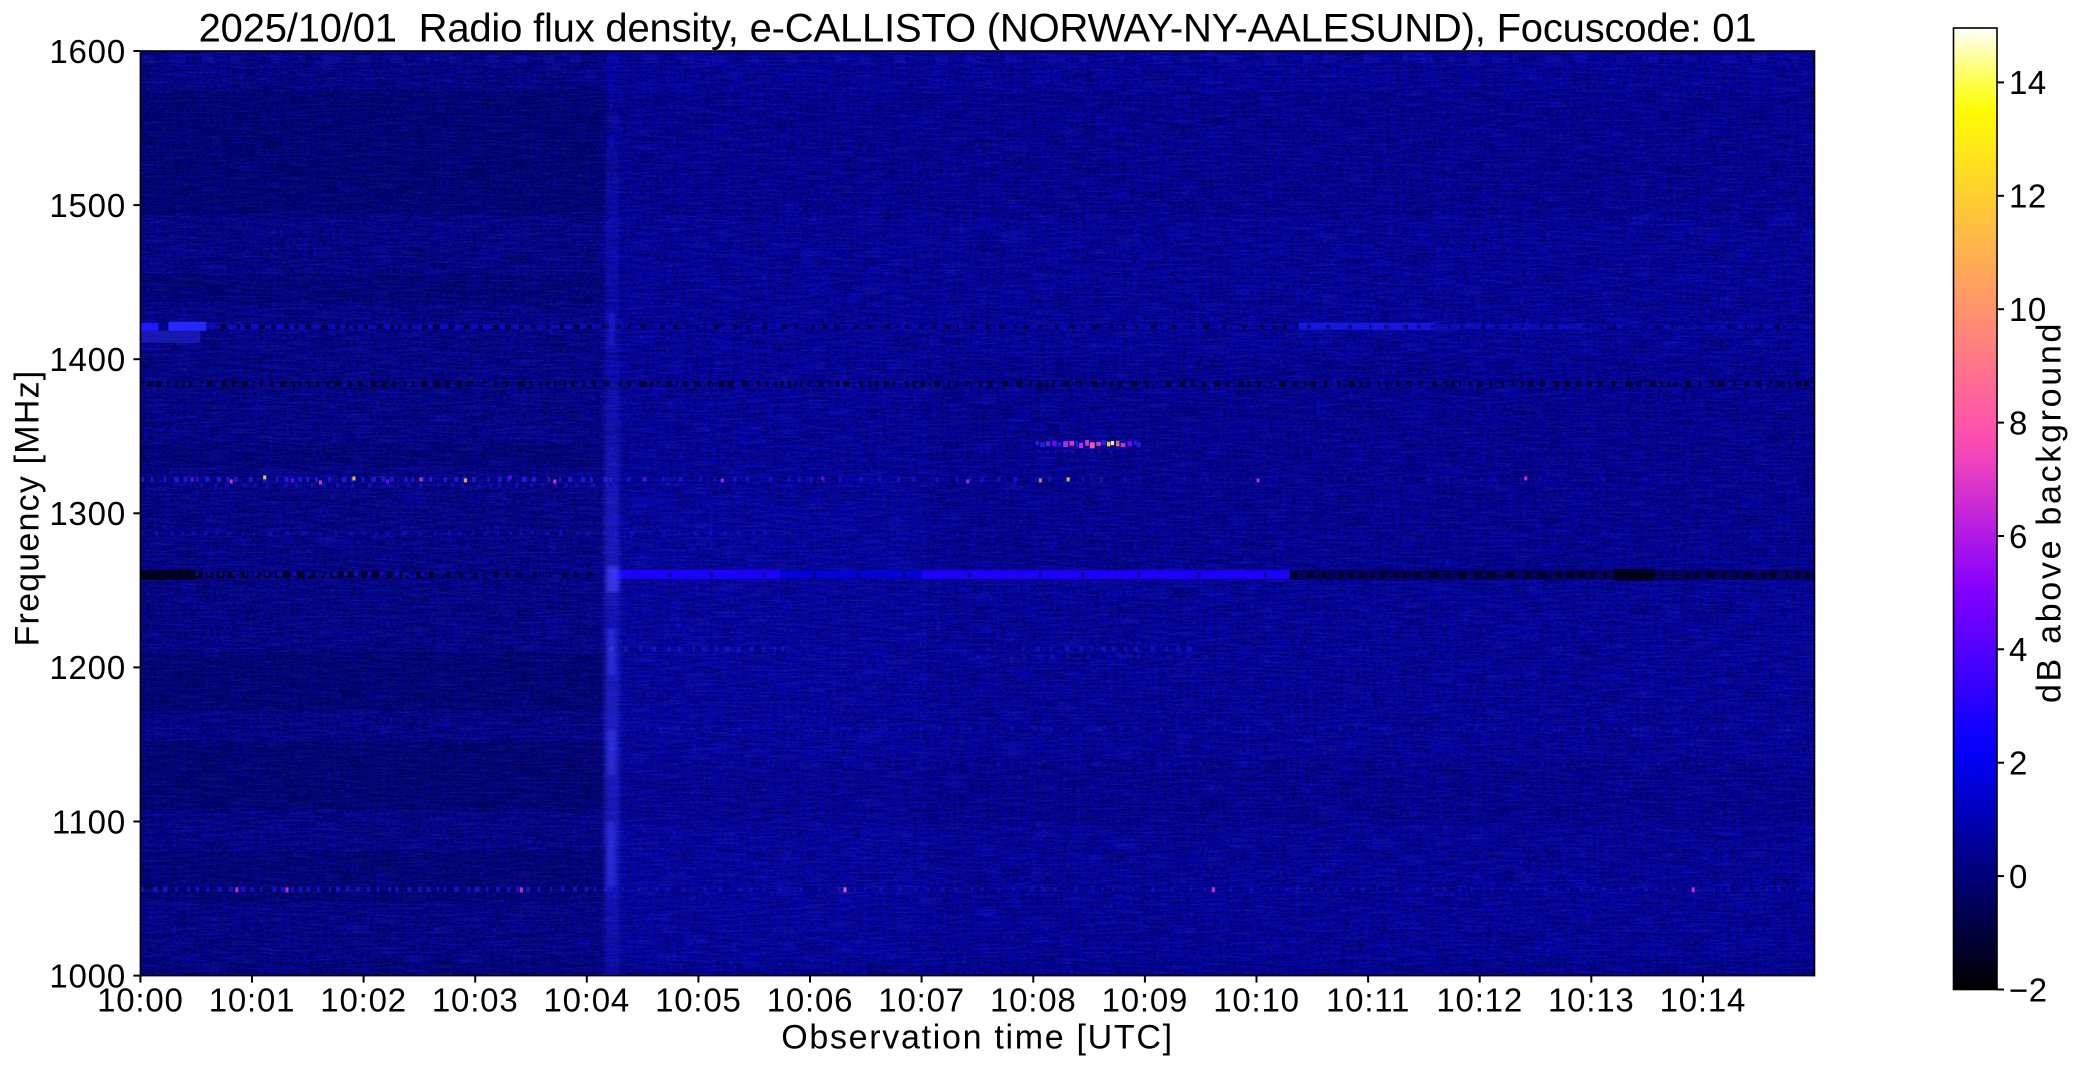 This screenshot has width=2085, height=1067. I want to click on svg-text: 10:00, so click(140, 999).